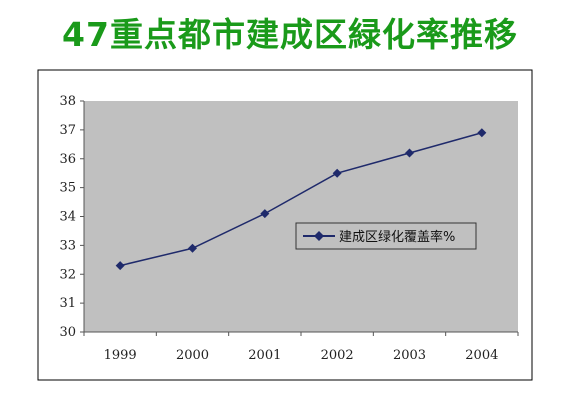 This screenshot has height=410, width=580. Describe the element at coordinates (67, 159) in the screenshot. I see `y-tick-label: 36` at that location.